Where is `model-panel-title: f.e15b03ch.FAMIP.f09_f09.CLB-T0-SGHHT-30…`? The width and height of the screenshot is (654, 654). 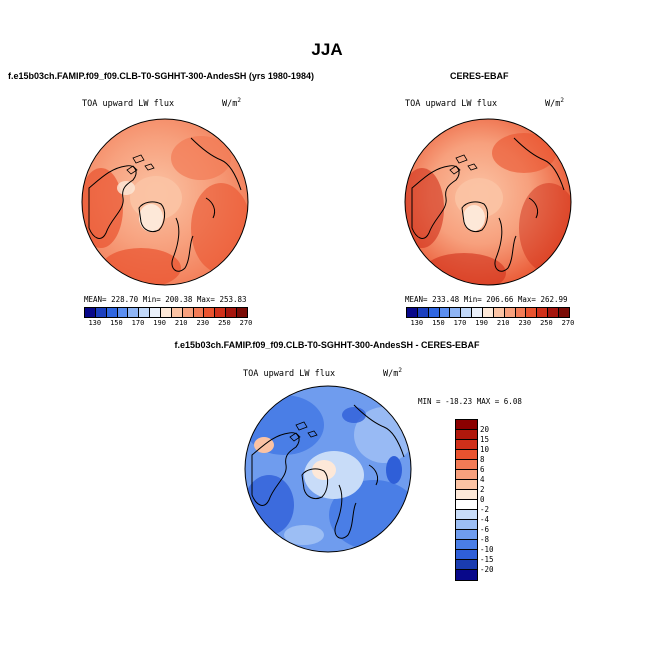 model-panel-title: f.e15b03ch.FAMIP.f09_f09.CLB-T0-SGHHT-30… is located at coordinates (161, 76).